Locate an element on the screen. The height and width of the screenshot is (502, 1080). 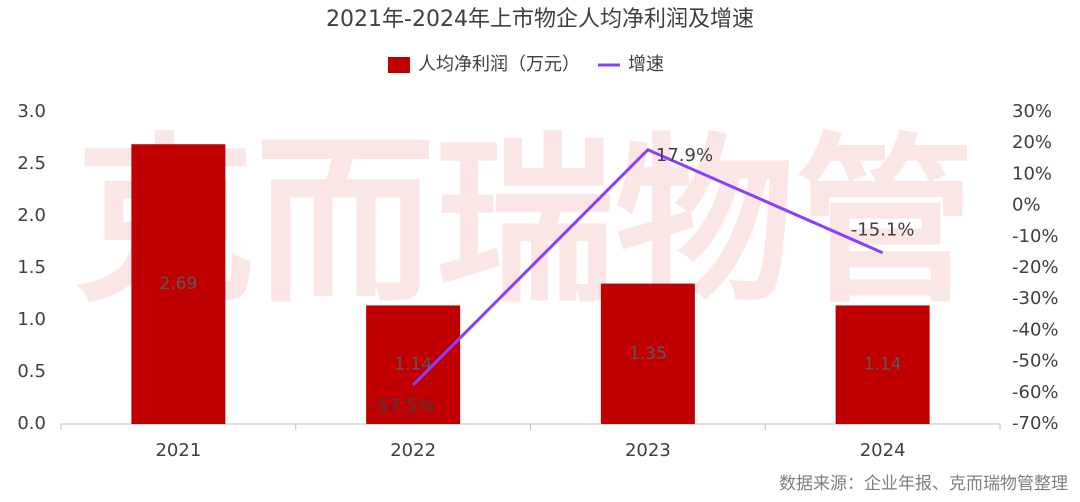
legend-swatch is located at coordinates (399, 65).